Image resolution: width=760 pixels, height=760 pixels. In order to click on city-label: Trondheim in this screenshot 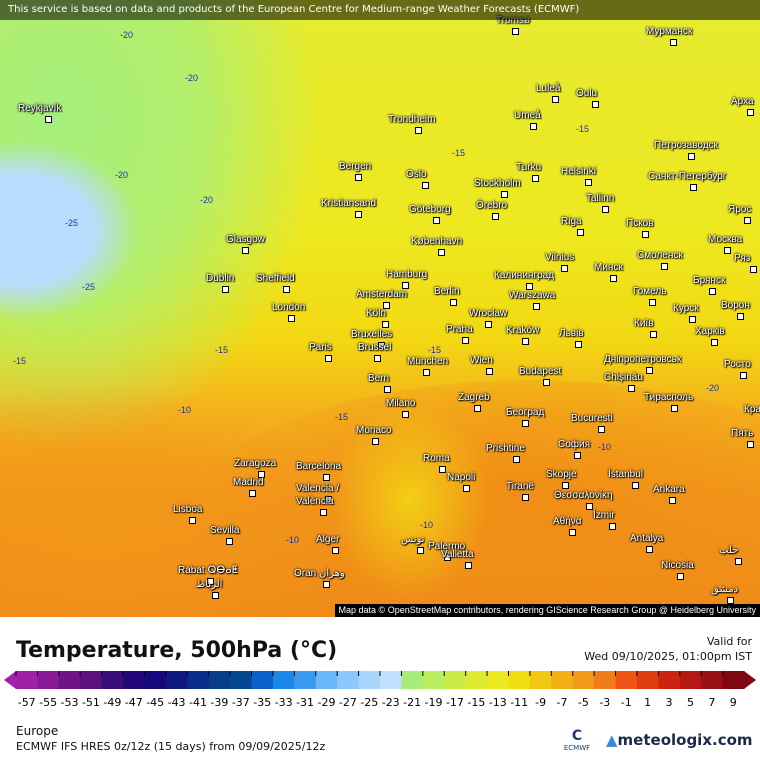, I will do `click(412, 119)`.